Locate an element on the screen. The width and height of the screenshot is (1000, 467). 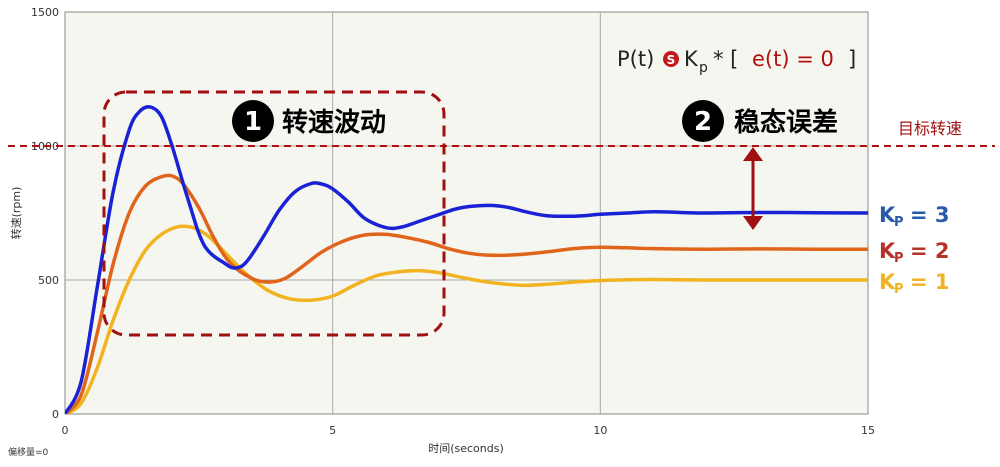
series-labels: KP = 3KP = 2KP = 1 is located at coordinates (914, 250).